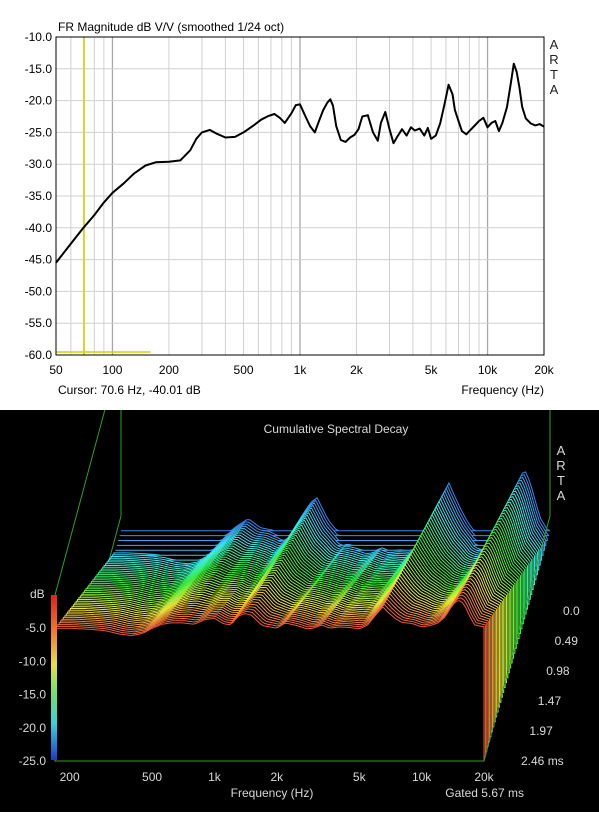 This screenshot has height=817, width=599. What do you see at coordinates (561, 480) in the screenshot?
I see `csd-brand-letter: T` at bounding box center [561, 480].